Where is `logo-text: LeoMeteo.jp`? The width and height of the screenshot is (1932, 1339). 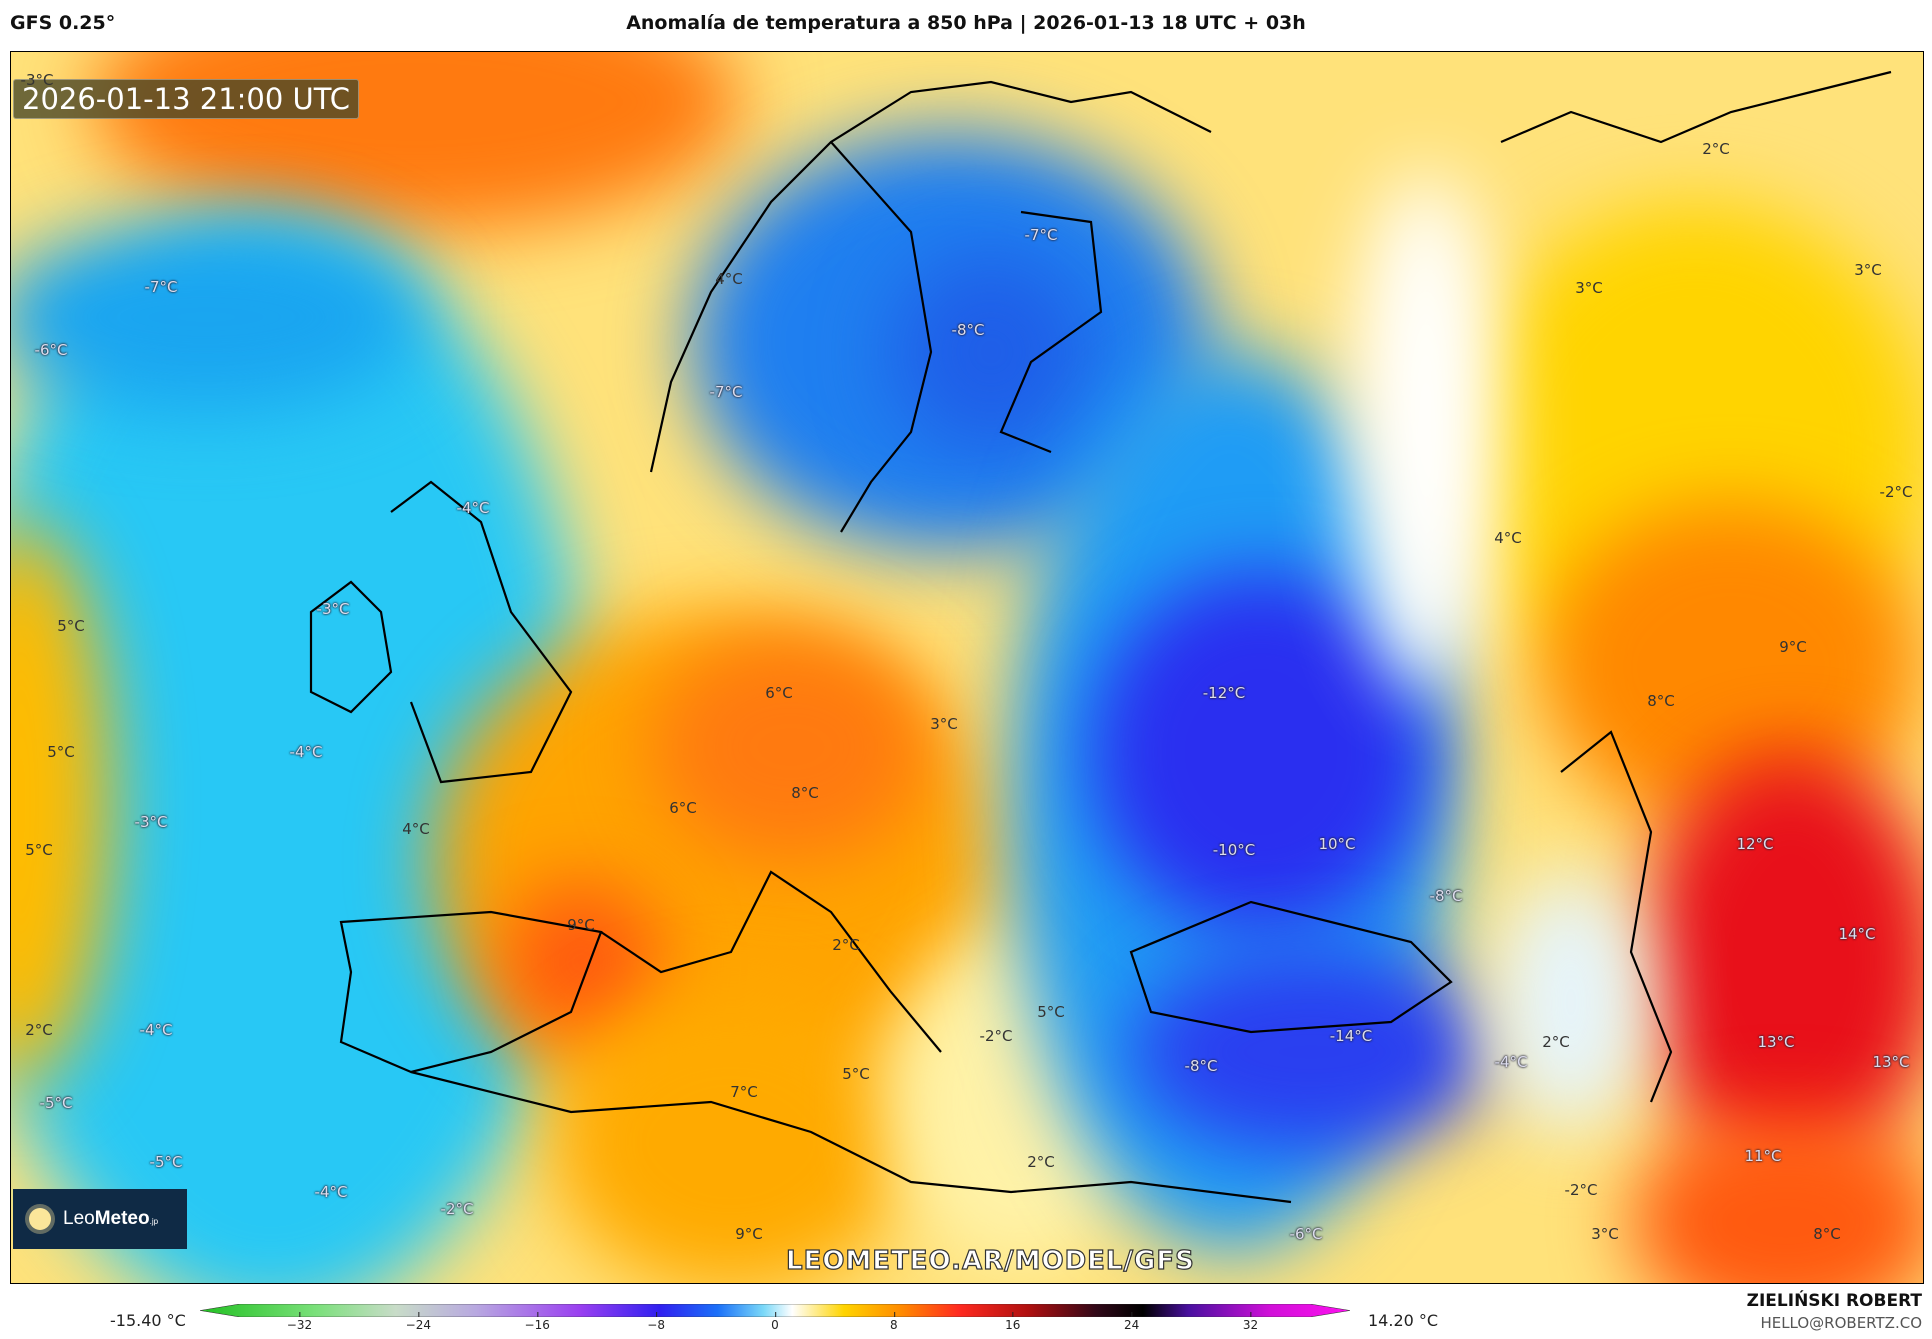 logo-text: LeoMeteo.jp is located at coordinates (111, 1218).